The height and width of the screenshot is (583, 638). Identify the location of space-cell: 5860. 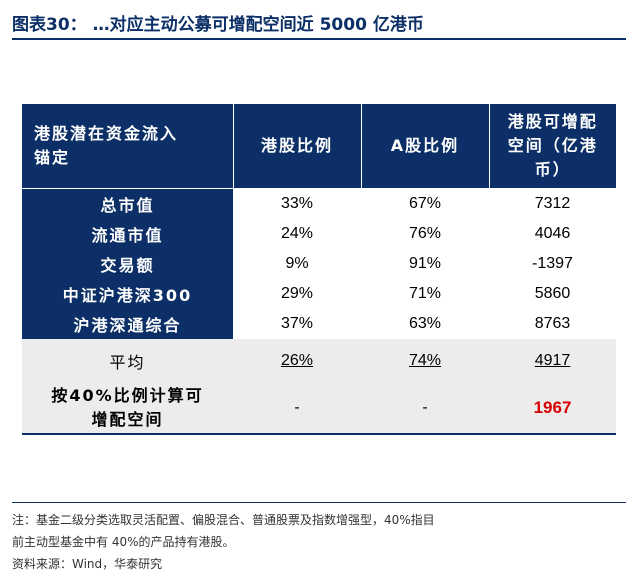
(552, 293).